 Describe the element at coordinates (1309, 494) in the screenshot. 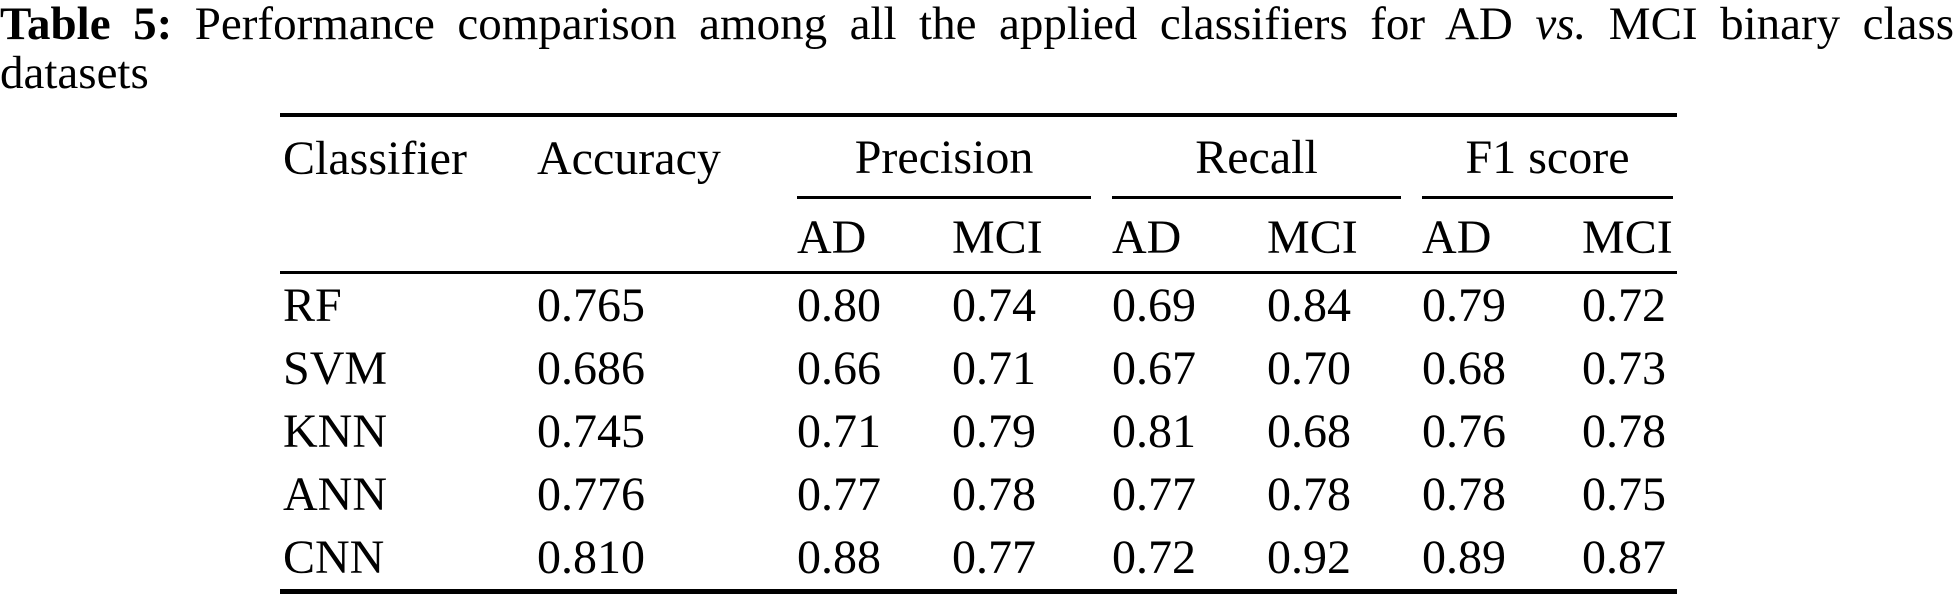

I see `recall-mci-value: 0.78` at that location.